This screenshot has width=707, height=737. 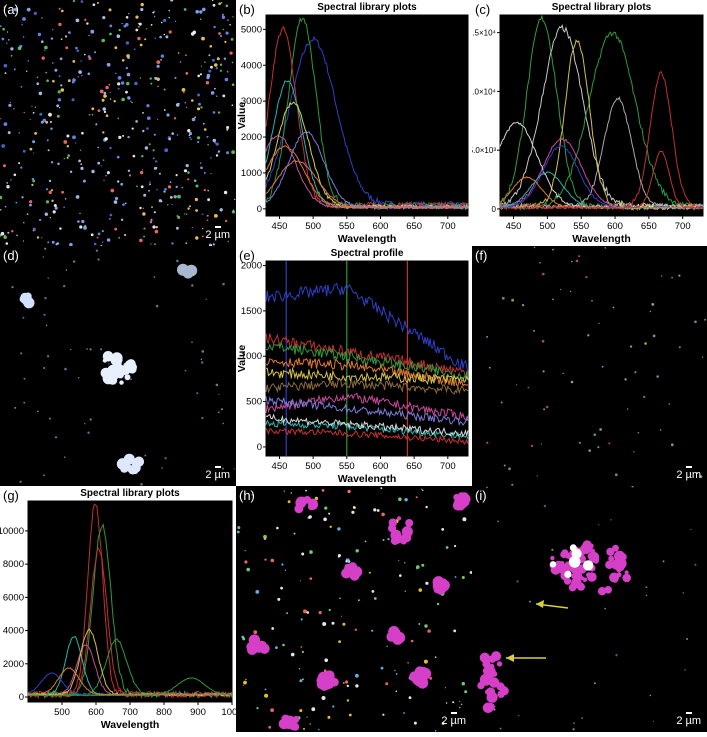 What do you see at coordinates (118, 123) in the screenshot?
I see `micrograph-a: (a) 2 µm` at bounding box center [118, 123].